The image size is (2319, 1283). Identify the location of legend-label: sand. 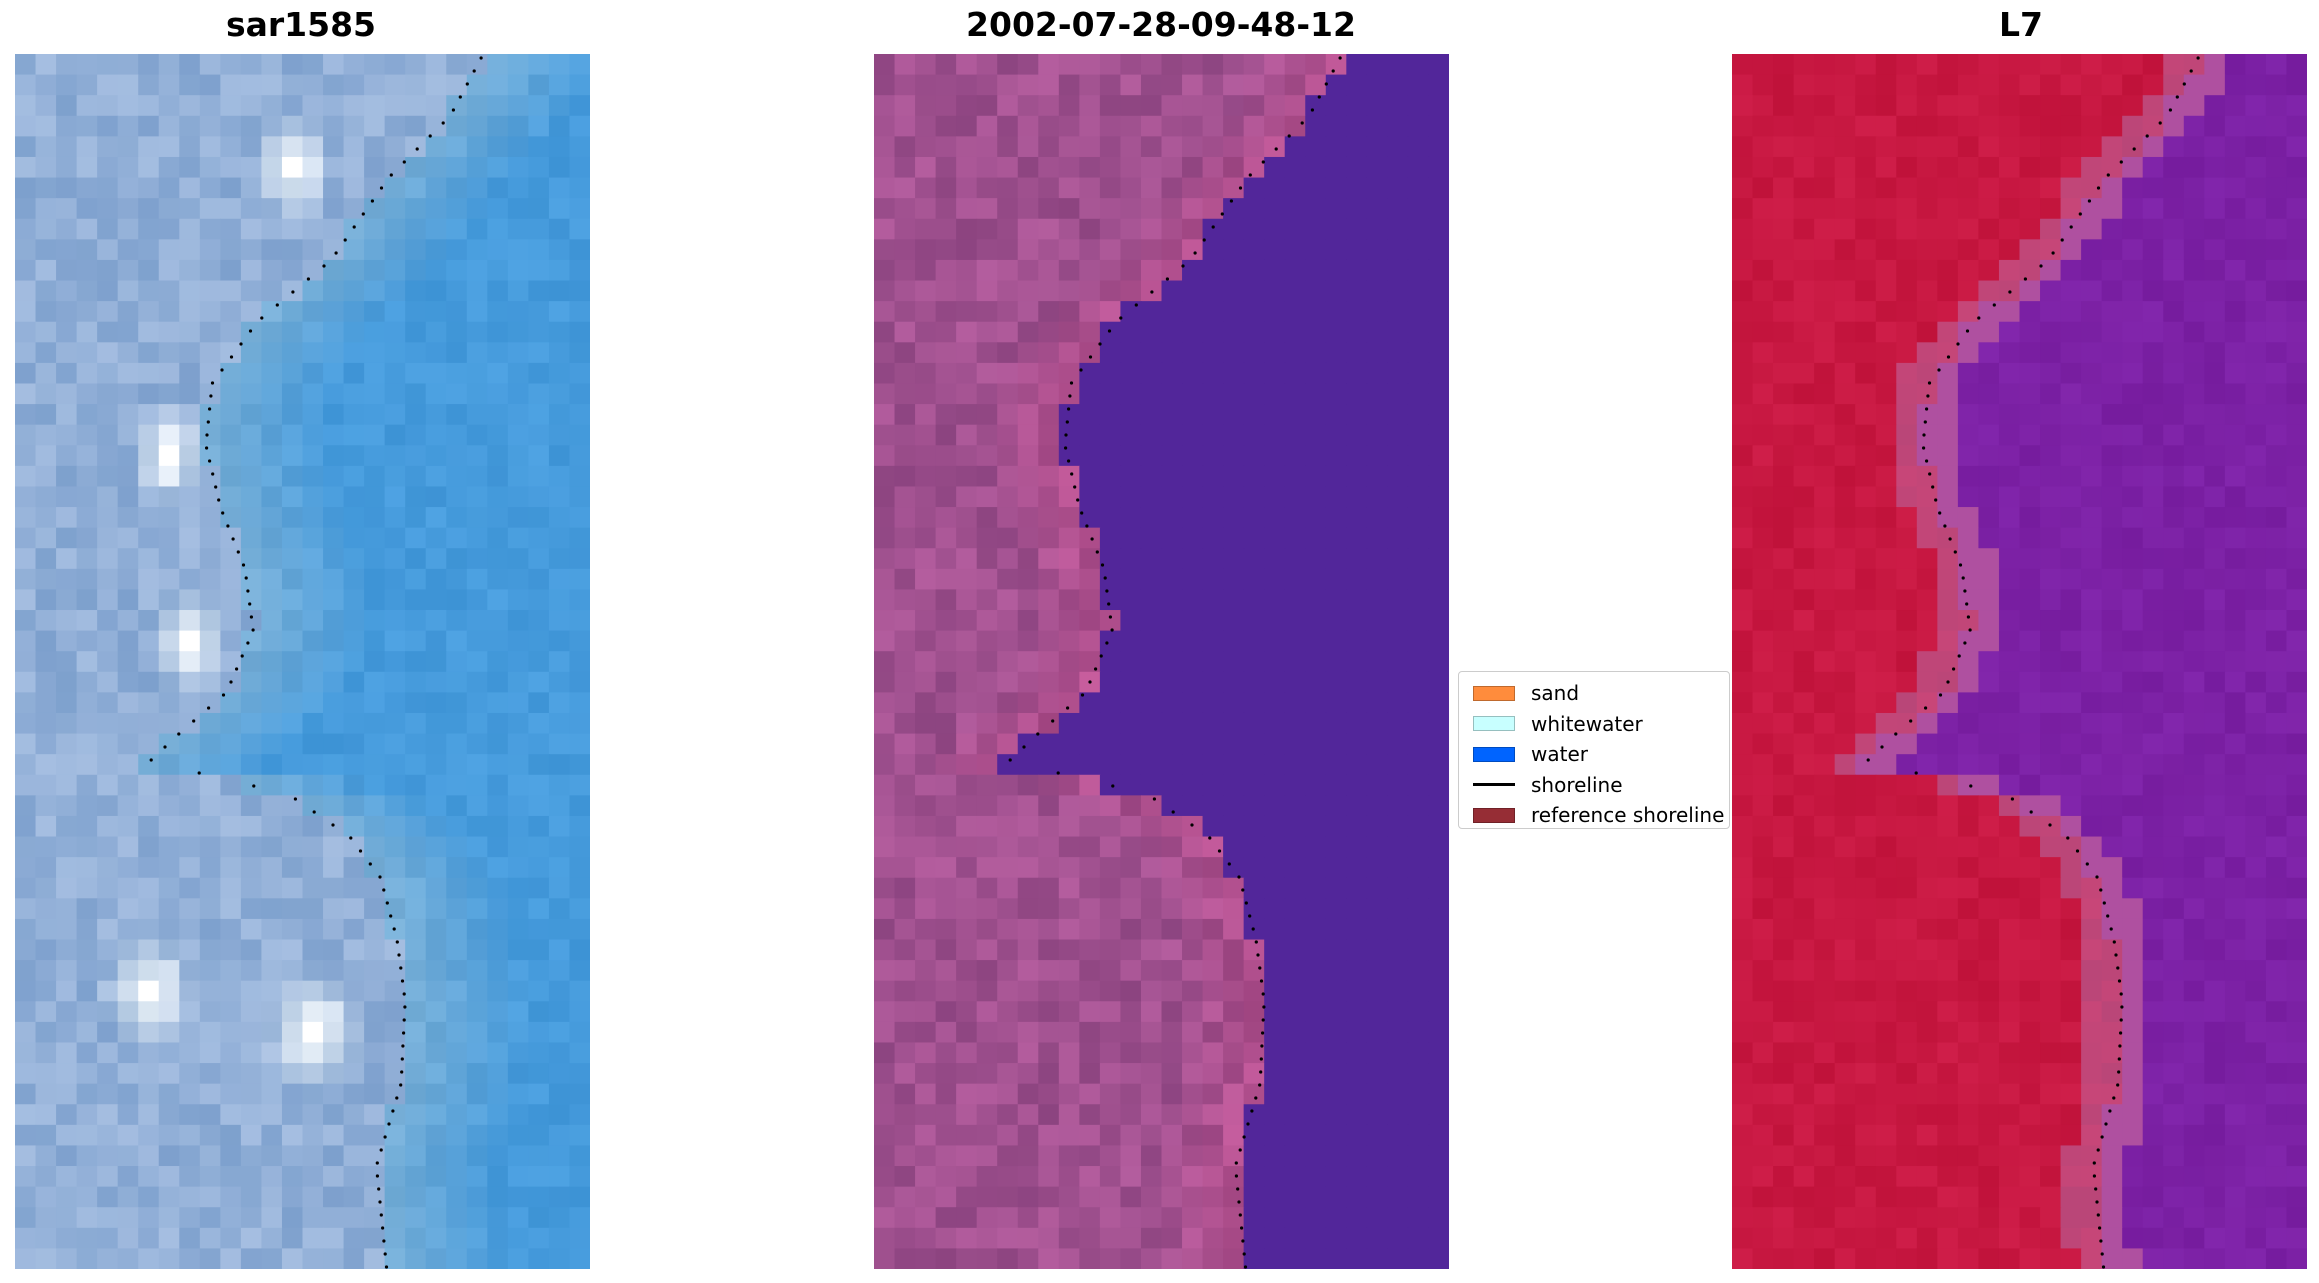
(1555, 693).